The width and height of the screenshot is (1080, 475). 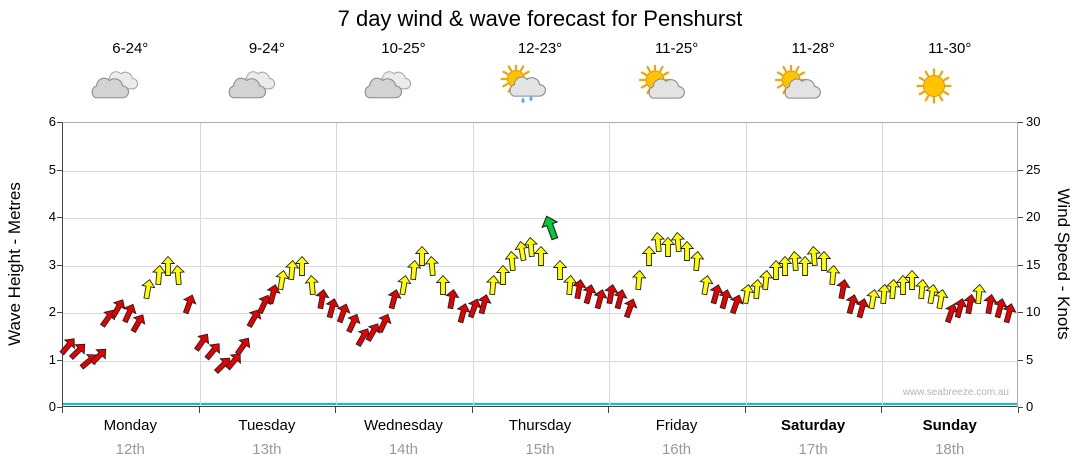 What do you see at coordinates (403, 449) in the screenshot?
I see `day-date-label: 14th` at bounding box center [403, 449].